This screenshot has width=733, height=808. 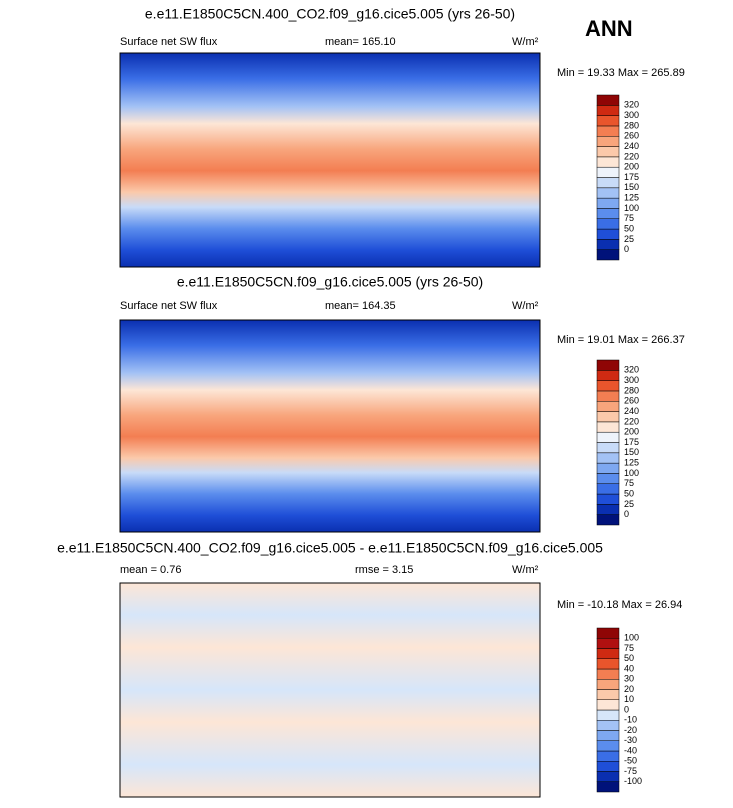 I want to click on colorbar-label: 150, so click(x=631, y=187).